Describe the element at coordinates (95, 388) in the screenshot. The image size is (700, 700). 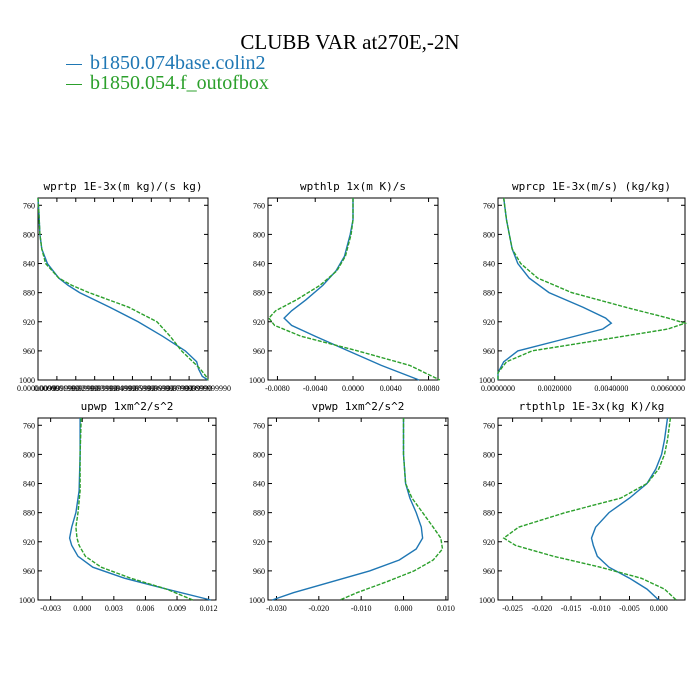
I see `x-tick-label: 0.0299999990` at that location.